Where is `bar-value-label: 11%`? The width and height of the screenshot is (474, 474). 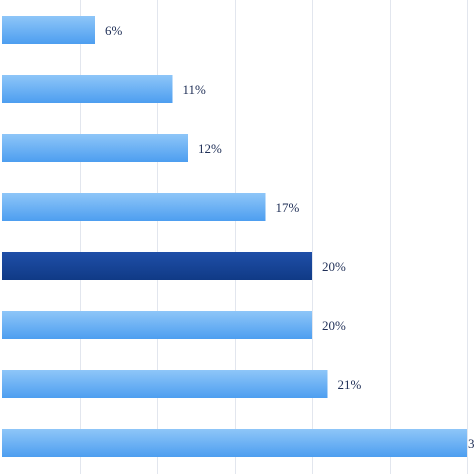 bar-value-label: 11% is located at coordinates (195, 89).